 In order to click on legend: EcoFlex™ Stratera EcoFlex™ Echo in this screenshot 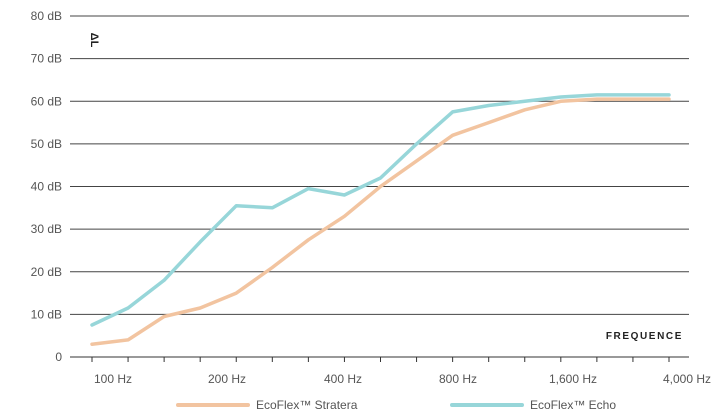, I will do `click(396, 405)`.